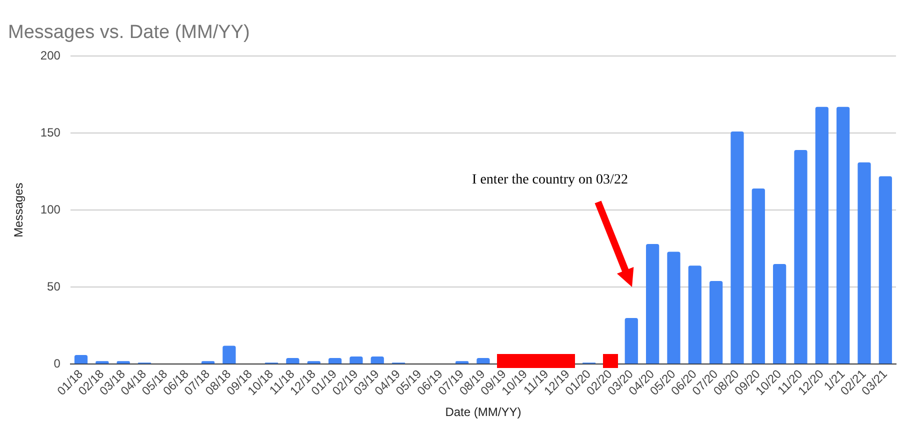 This screenshot has height=432, width=918. Describe the element at coordinates (54, 286) in the screenshot. I see `y-tick-label: 50` at that location.